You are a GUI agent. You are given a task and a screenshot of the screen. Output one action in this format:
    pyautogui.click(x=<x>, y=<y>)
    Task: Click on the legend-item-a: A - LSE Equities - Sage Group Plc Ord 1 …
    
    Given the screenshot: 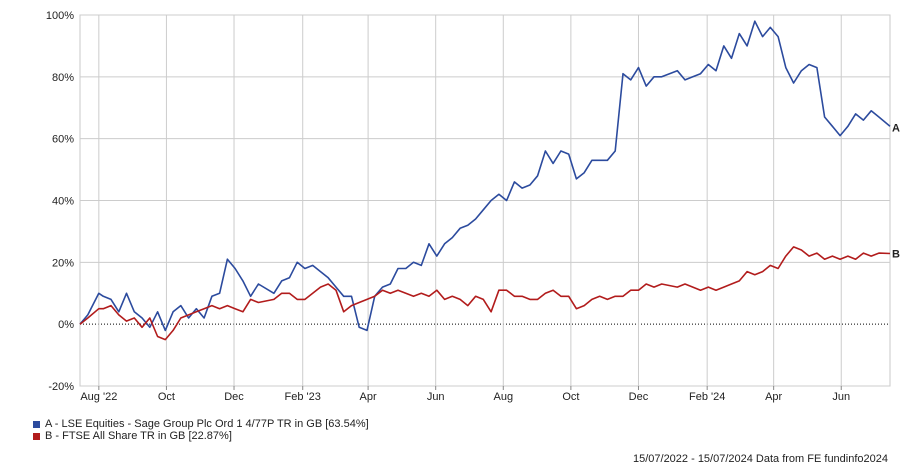 What is the action you would take?
    pyautogui.click(x=201, y=424)
    